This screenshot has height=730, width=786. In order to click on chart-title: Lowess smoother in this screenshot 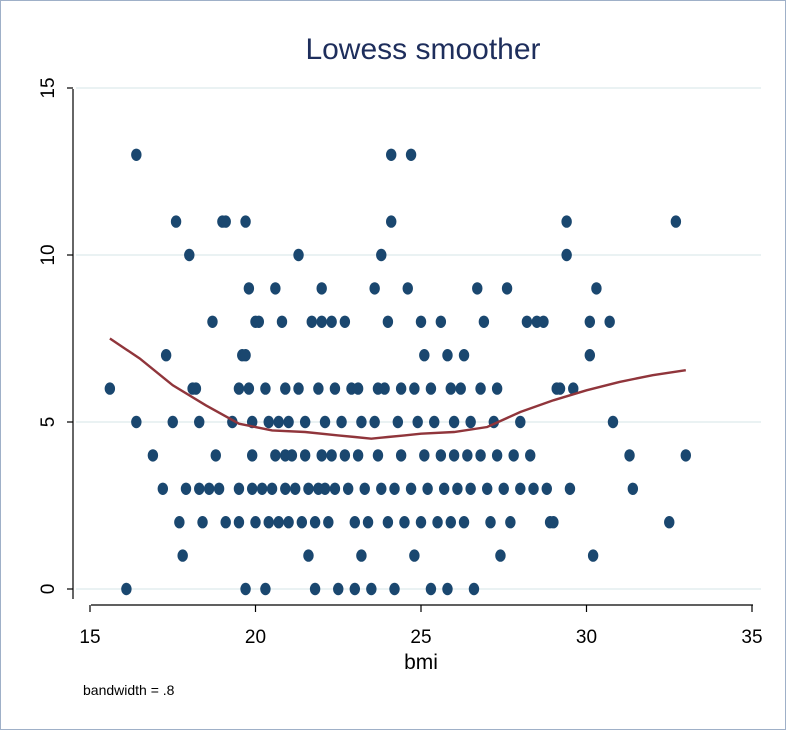, I will do `click(422, 49)`.